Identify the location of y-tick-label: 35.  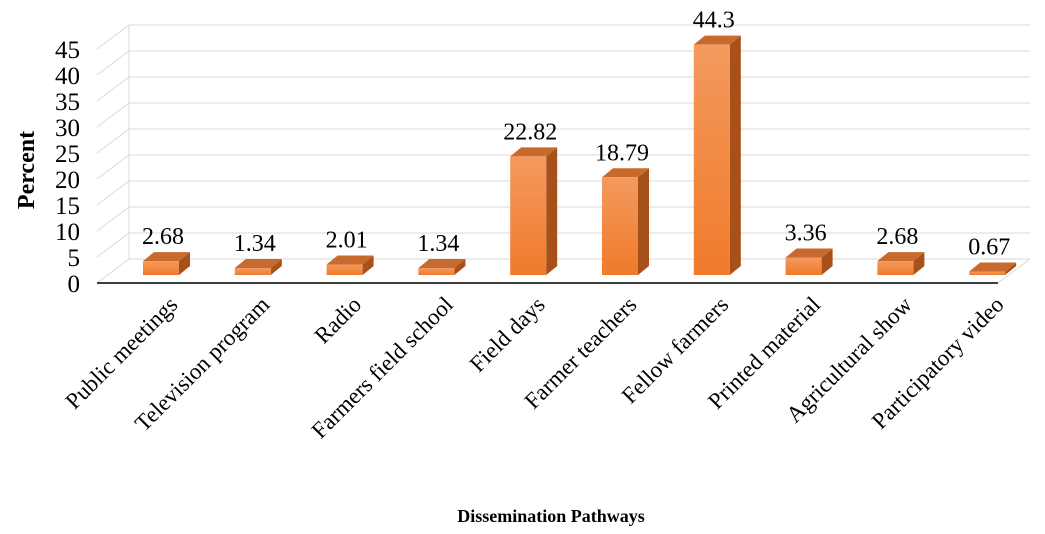
(67, 102).